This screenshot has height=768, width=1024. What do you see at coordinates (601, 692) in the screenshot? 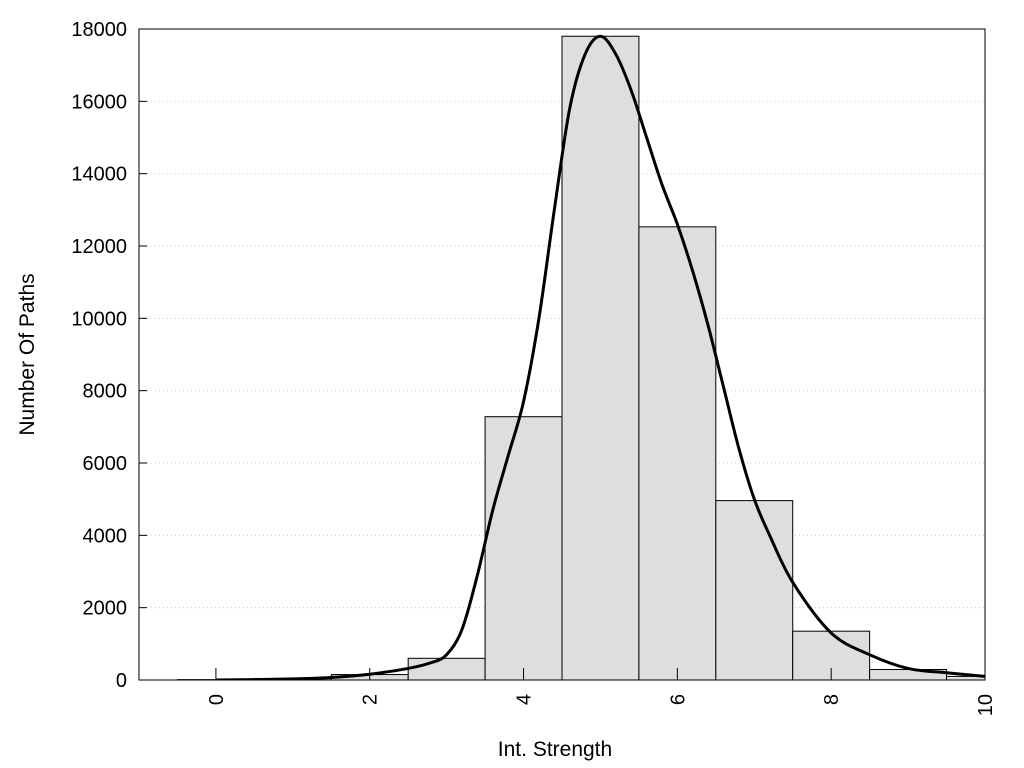
I see `x-axis-ticks: 0 2 4 6 8 10` at bounding box center [601, 692].